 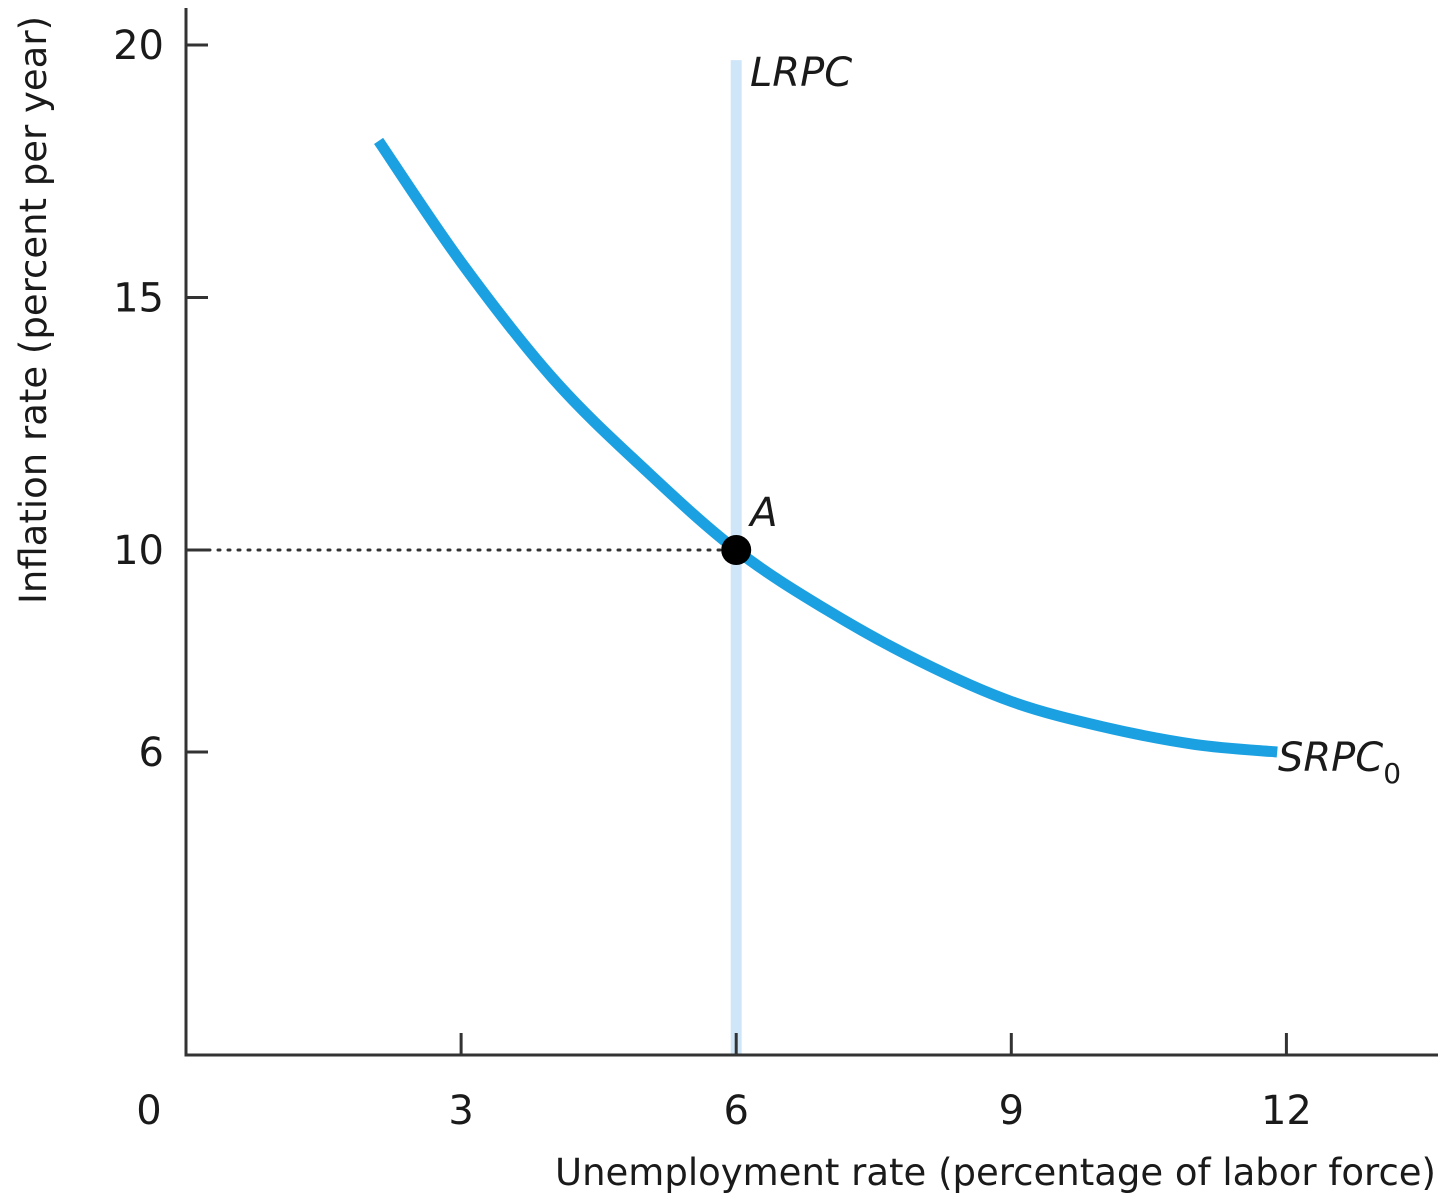 I want to click on x-tick-label-12: 12, so click(x=1286, y=1111).